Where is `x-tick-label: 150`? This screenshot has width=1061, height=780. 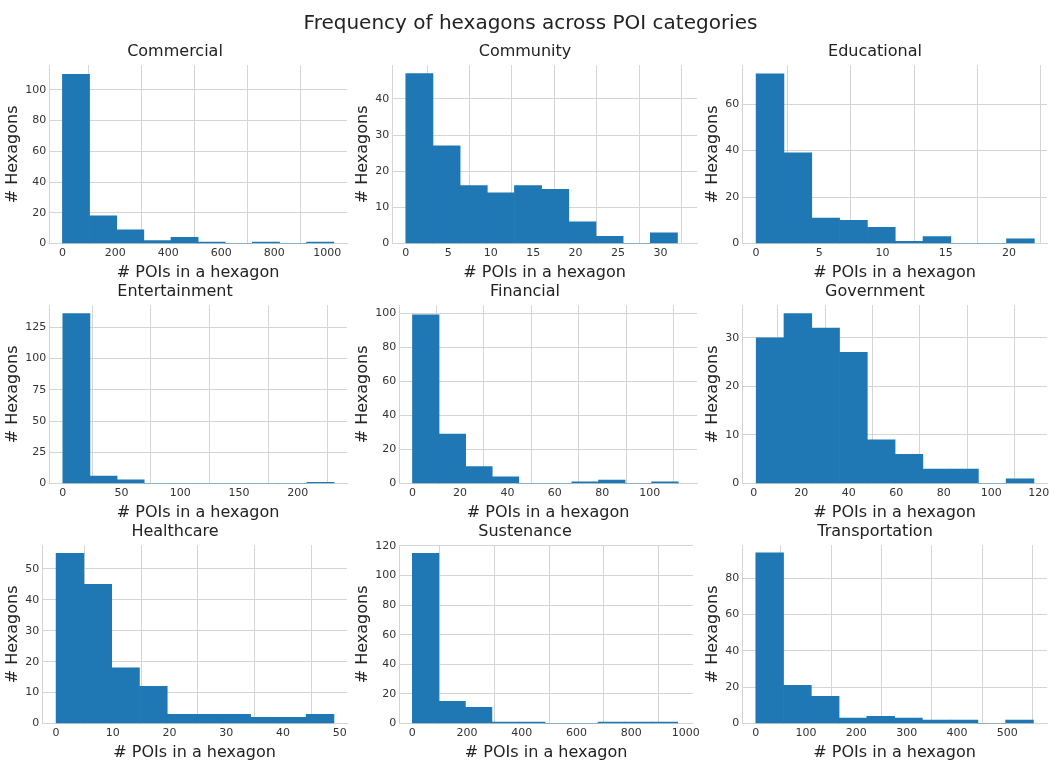 x-tick-label: 150 is located at coordinates (239, 493).